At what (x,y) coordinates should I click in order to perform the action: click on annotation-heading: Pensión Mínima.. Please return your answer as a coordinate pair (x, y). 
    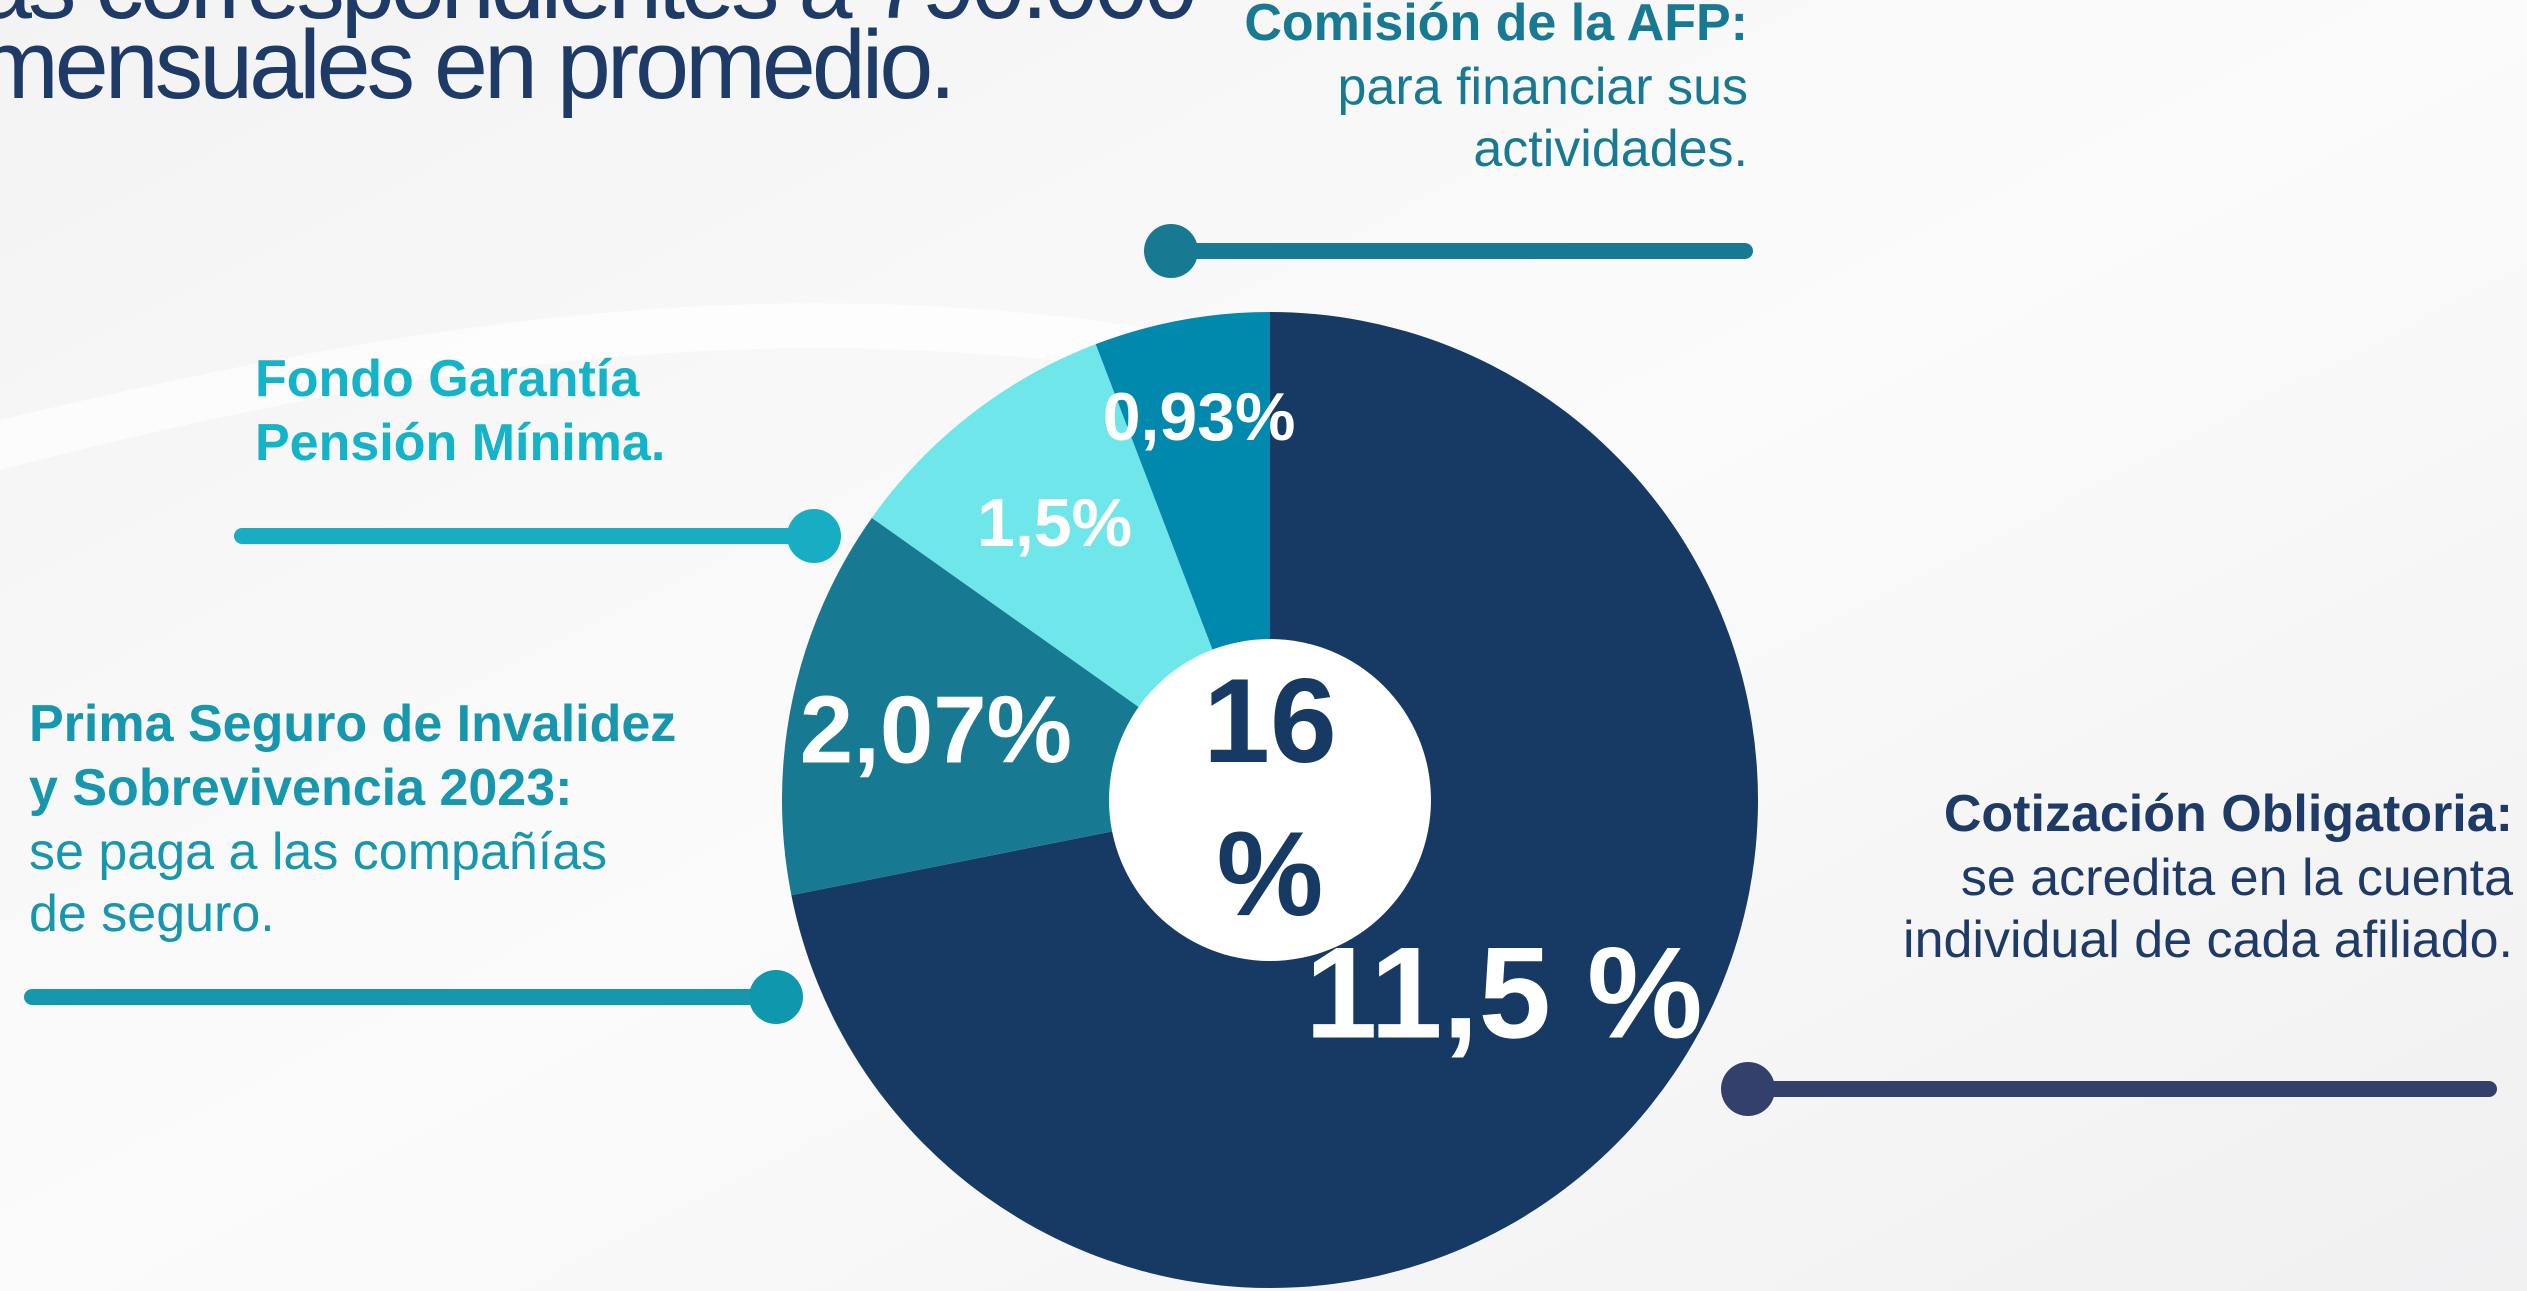
    Looking at the image, I should click on (460, 443).